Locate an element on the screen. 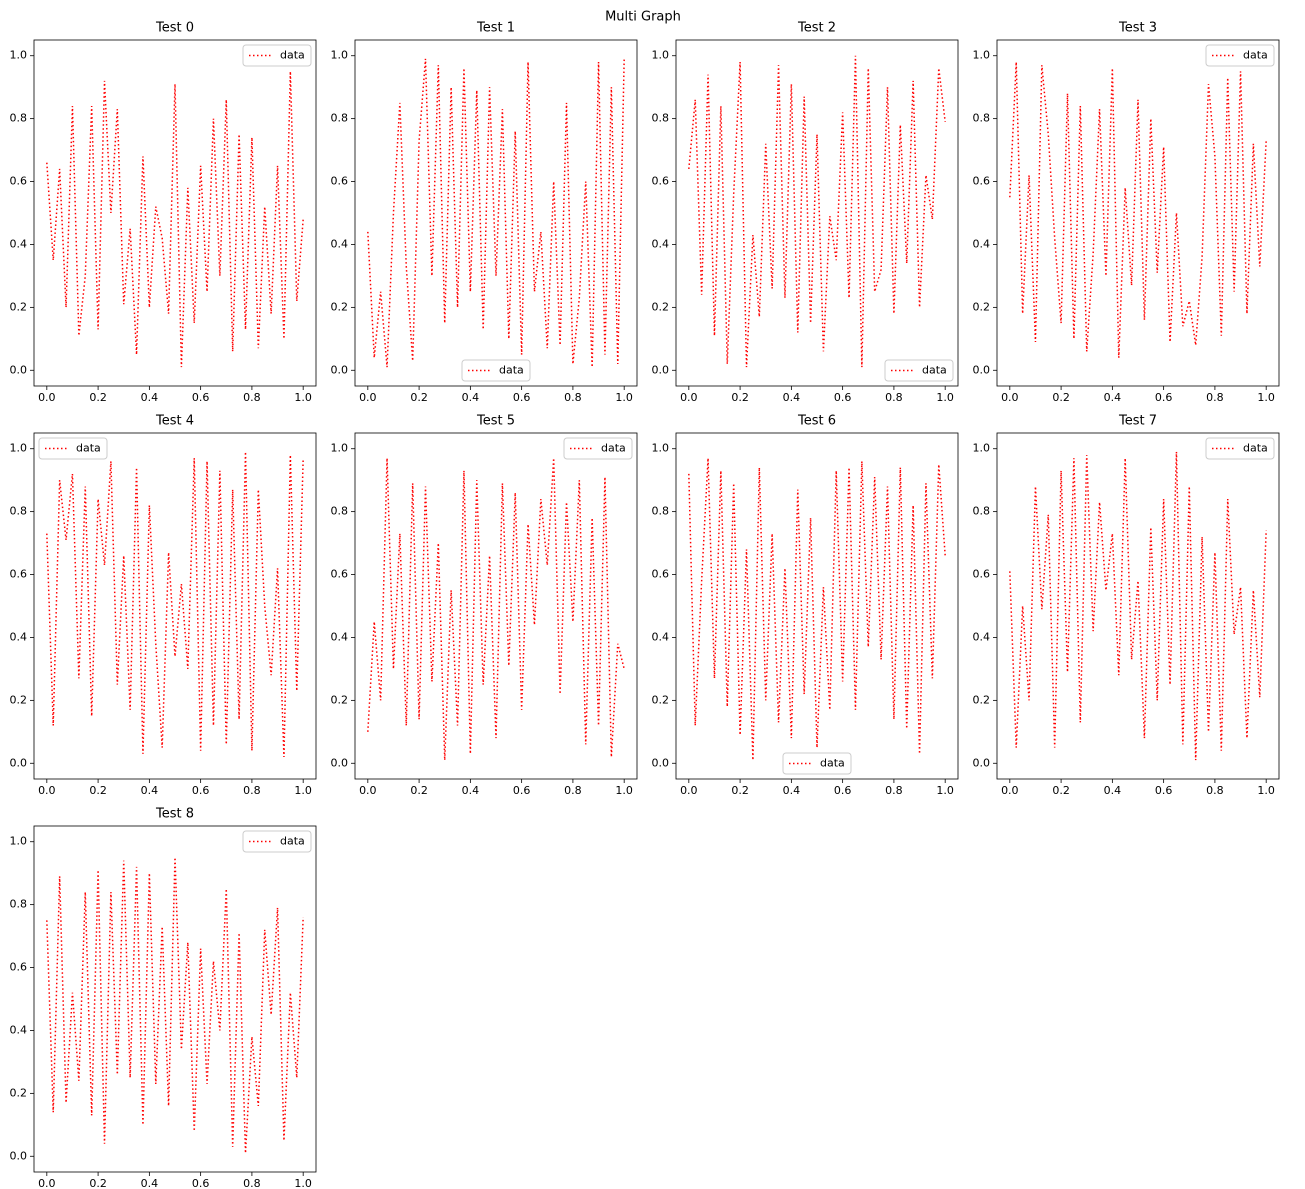 The width and height of the screenshot is (1305, 1189). subplot-title: Test 4 is located at coordinates (174, 421).